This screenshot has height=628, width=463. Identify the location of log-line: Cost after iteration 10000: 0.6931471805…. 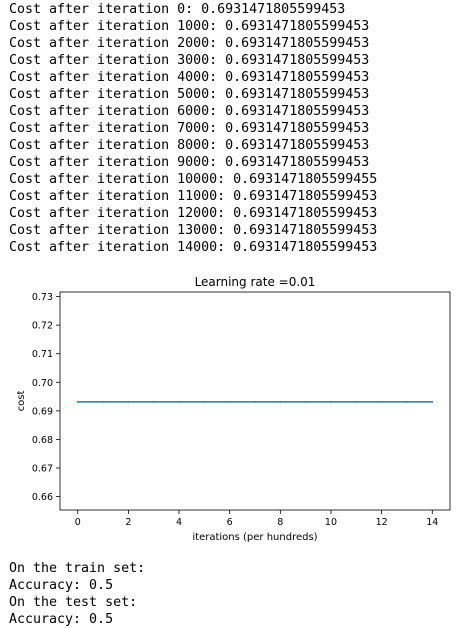
(193, 179).